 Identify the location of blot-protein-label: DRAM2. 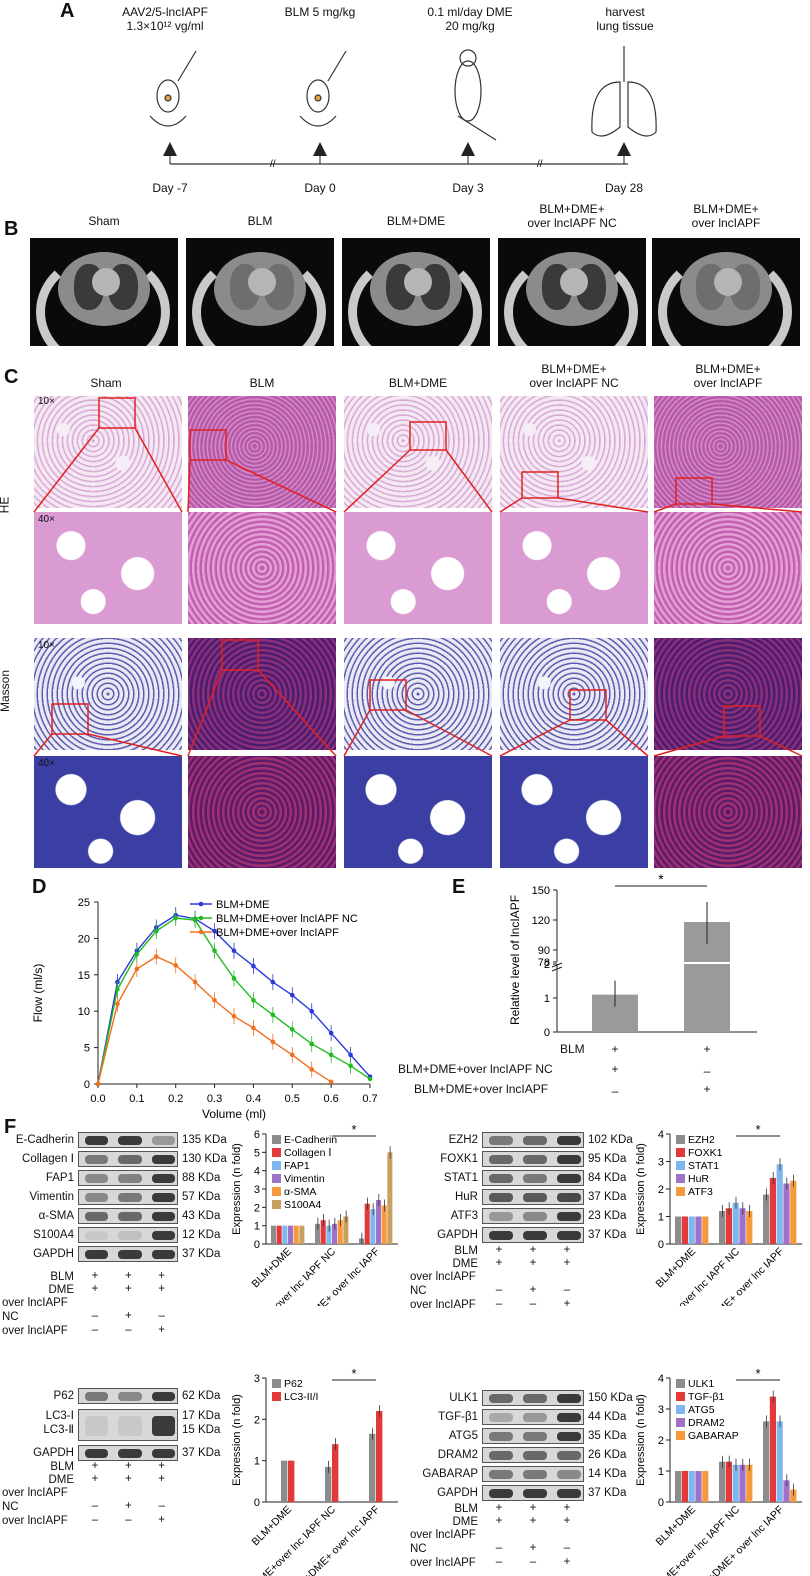
(457, 1455).